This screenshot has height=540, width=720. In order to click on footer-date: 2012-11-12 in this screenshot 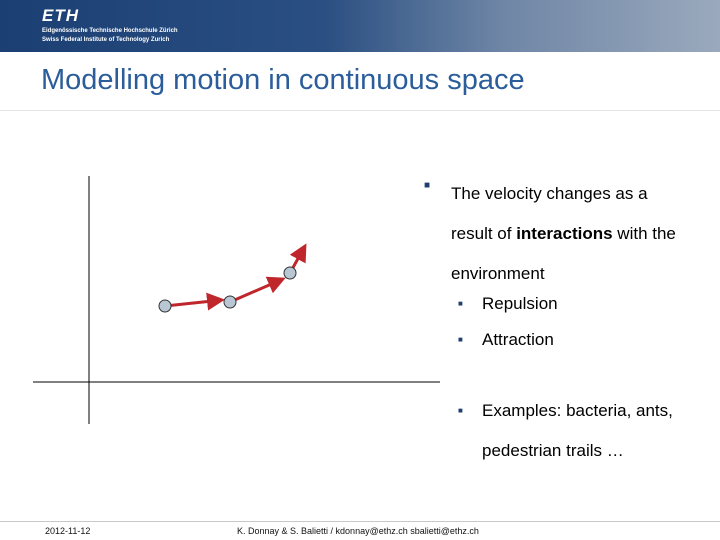, I will do `click(68, 531)`.